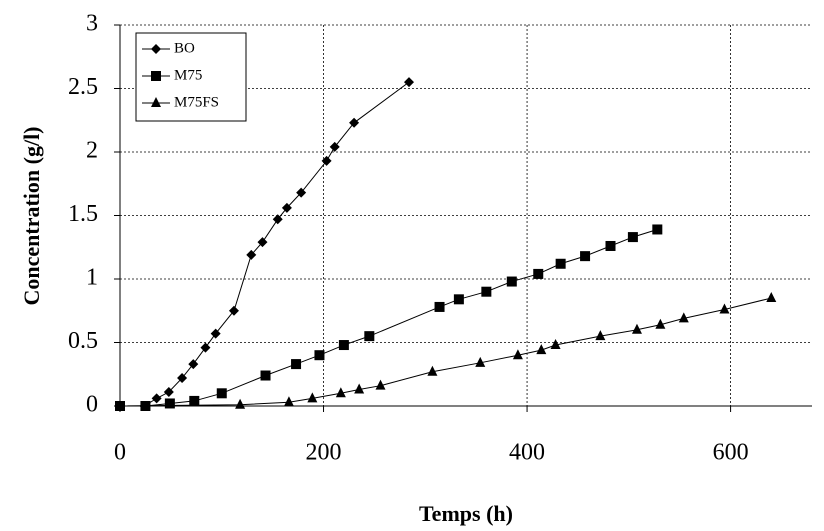 The width and height of the screenshot is (824, 531). I want to click on legend-label: BO, so click(184, 48).